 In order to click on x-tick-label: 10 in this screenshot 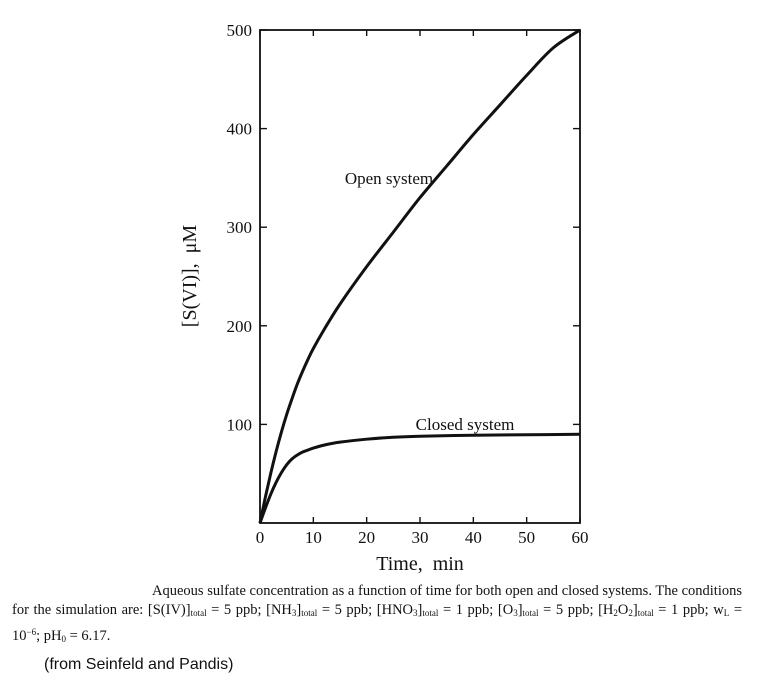, I will do `click(313, 537)`.